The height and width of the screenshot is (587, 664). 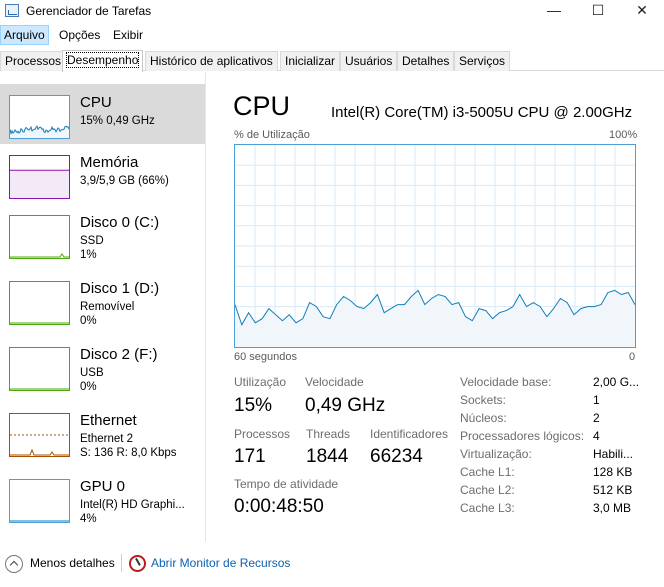 I want to click on disk2-thumbnail, so click(x=39, y=369).